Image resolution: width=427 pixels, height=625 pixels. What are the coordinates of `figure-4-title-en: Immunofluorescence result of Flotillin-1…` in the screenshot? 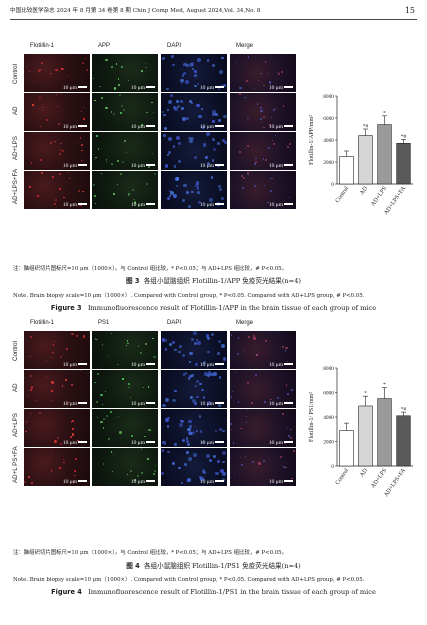 It's located at (232, 592).